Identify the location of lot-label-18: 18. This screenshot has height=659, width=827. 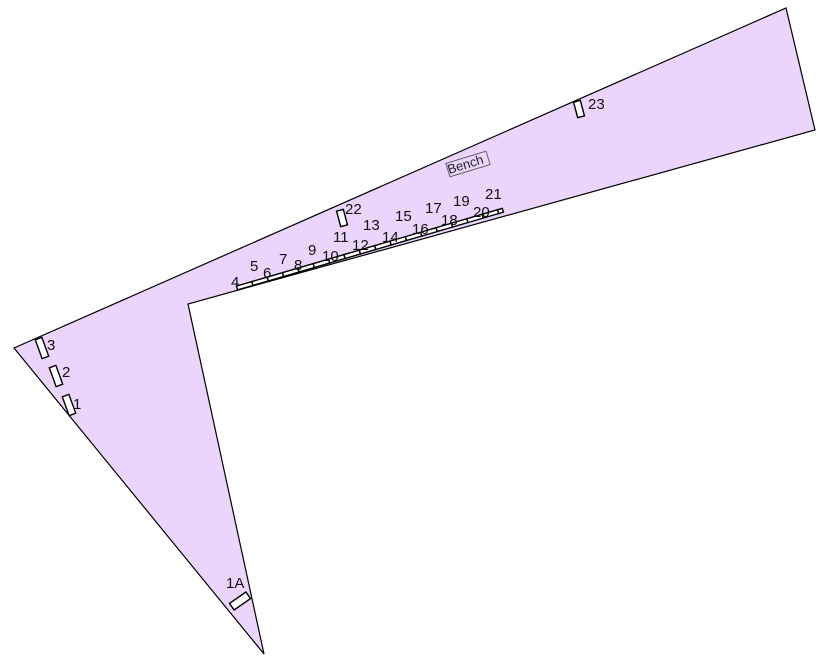
(449, 220).